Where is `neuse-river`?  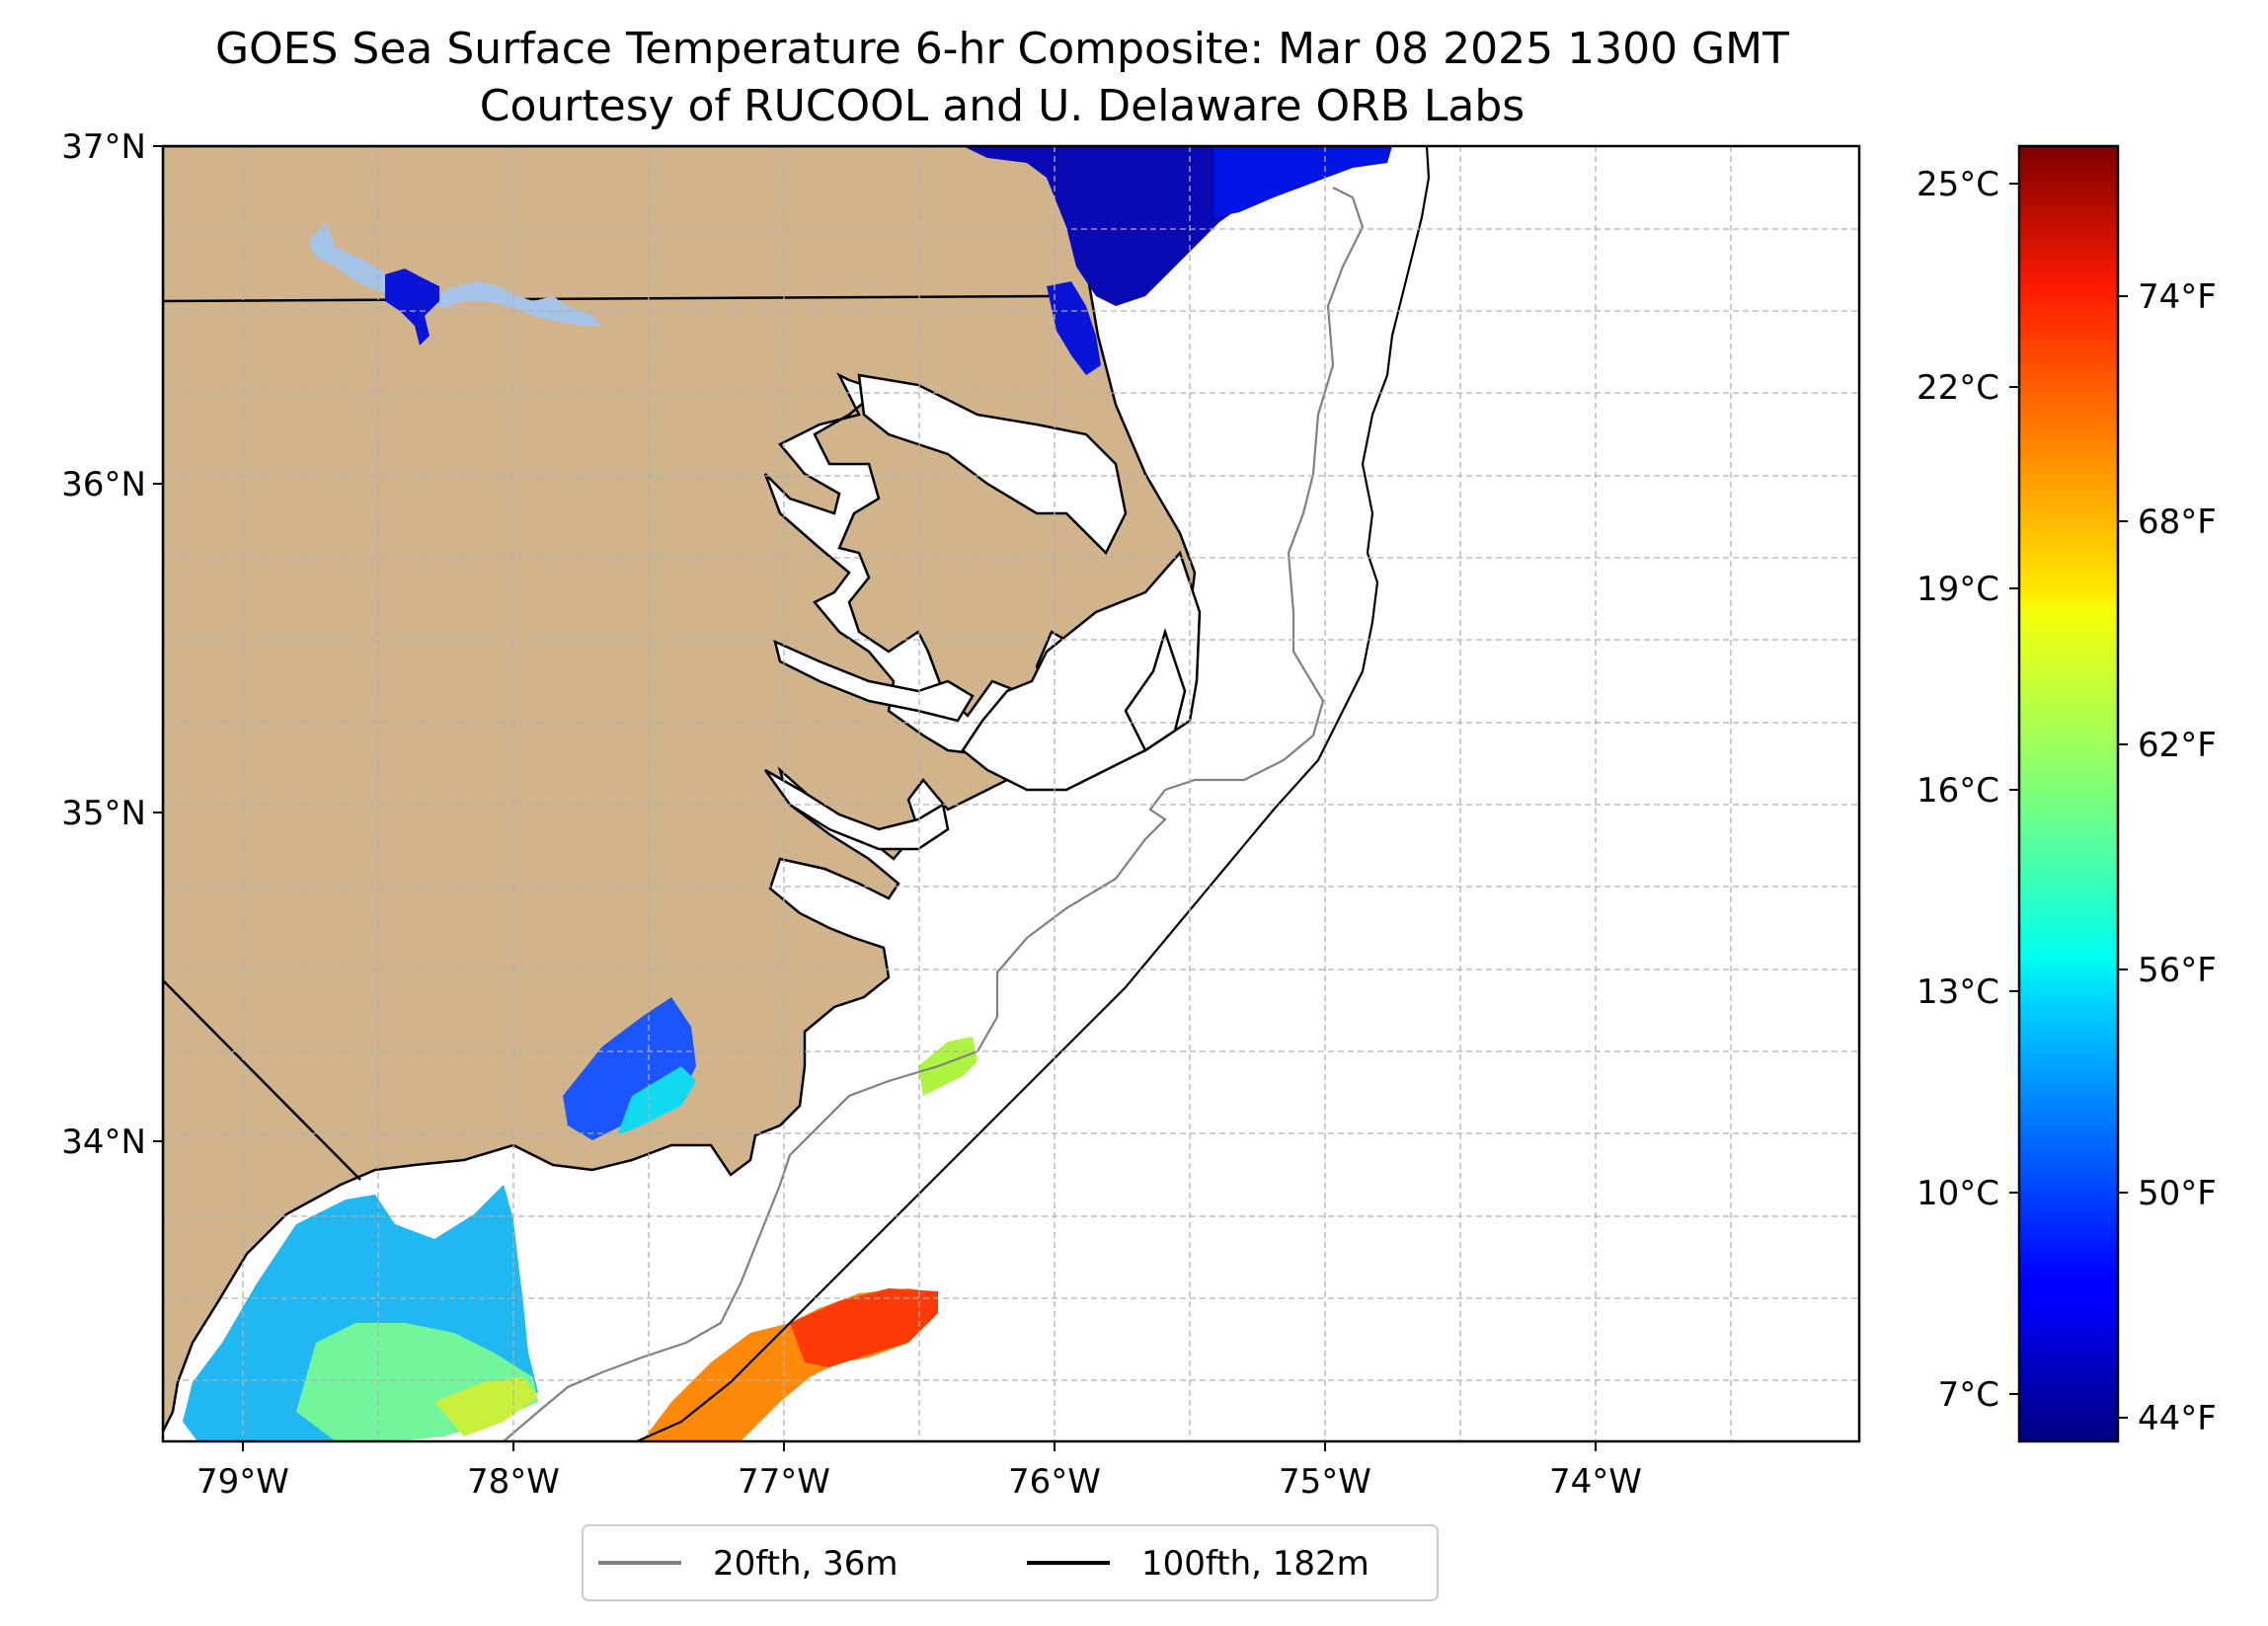 neuse-river is located at coordinates (856, 809).